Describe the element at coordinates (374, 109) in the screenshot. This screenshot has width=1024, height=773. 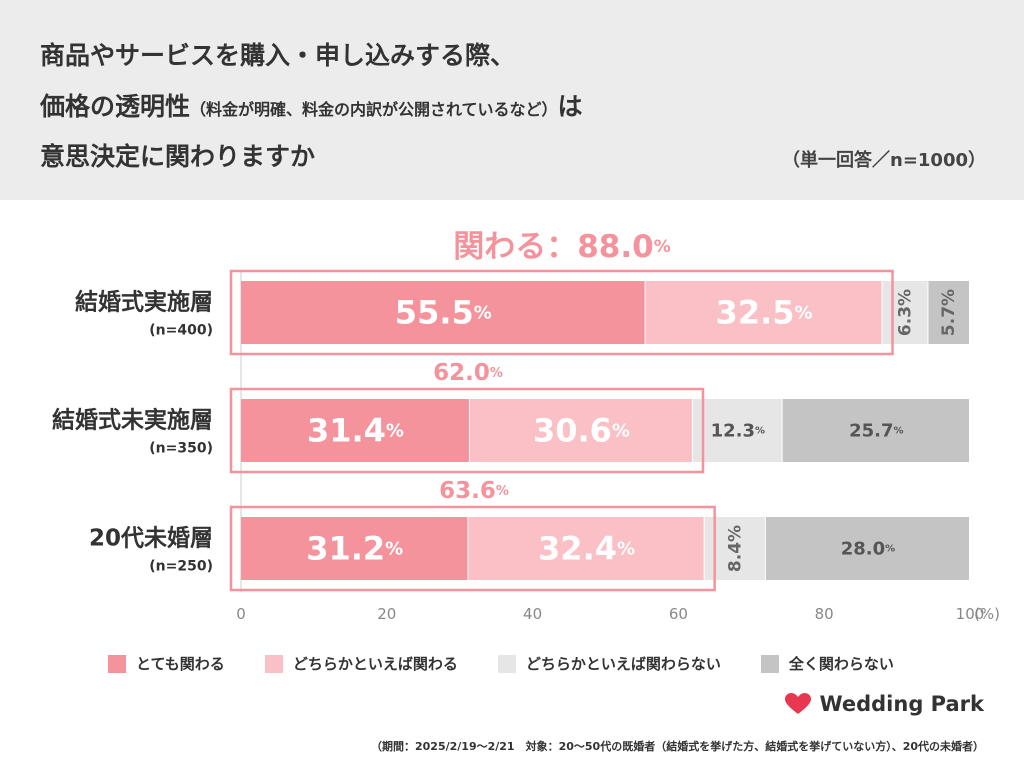
I see `title-small: （料金が明確、料金の内訳が公開されているなど）` at that location.